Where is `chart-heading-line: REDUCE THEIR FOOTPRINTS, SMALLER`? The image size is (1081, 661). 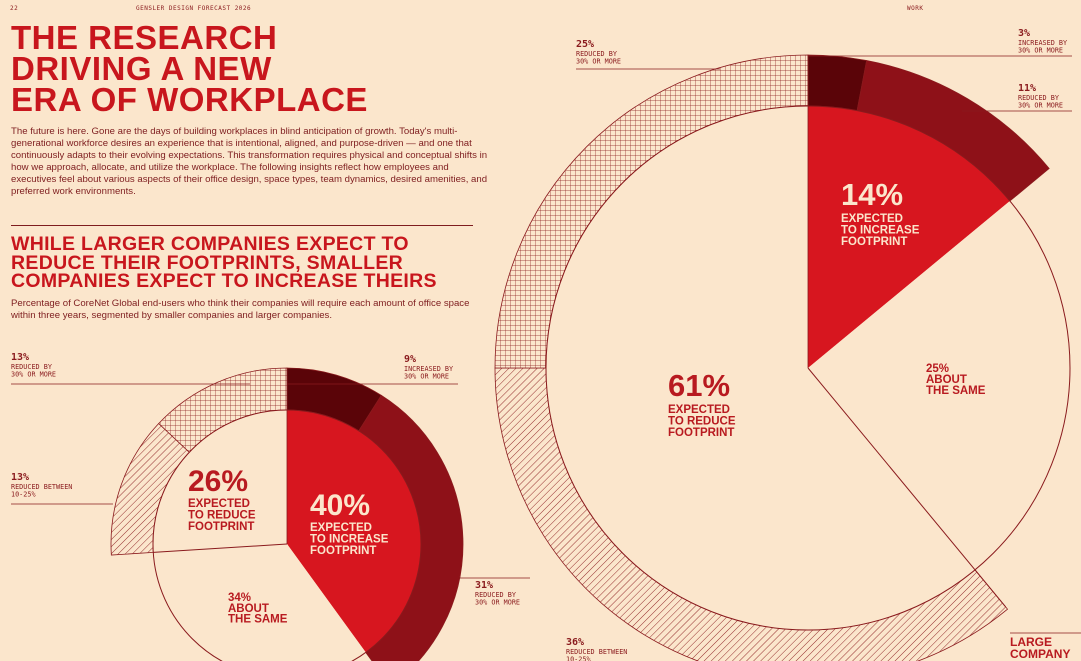 chart-heading-line: REDUCE THEIR FOOTPRINTS, SMALLER is located at coordinates (207, 262).